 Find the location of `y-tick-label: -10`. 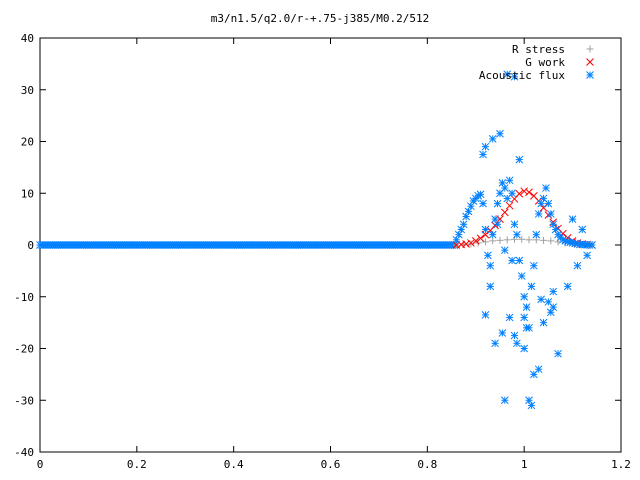

y-tick-label: -10 is located at coordinates (24, 297).